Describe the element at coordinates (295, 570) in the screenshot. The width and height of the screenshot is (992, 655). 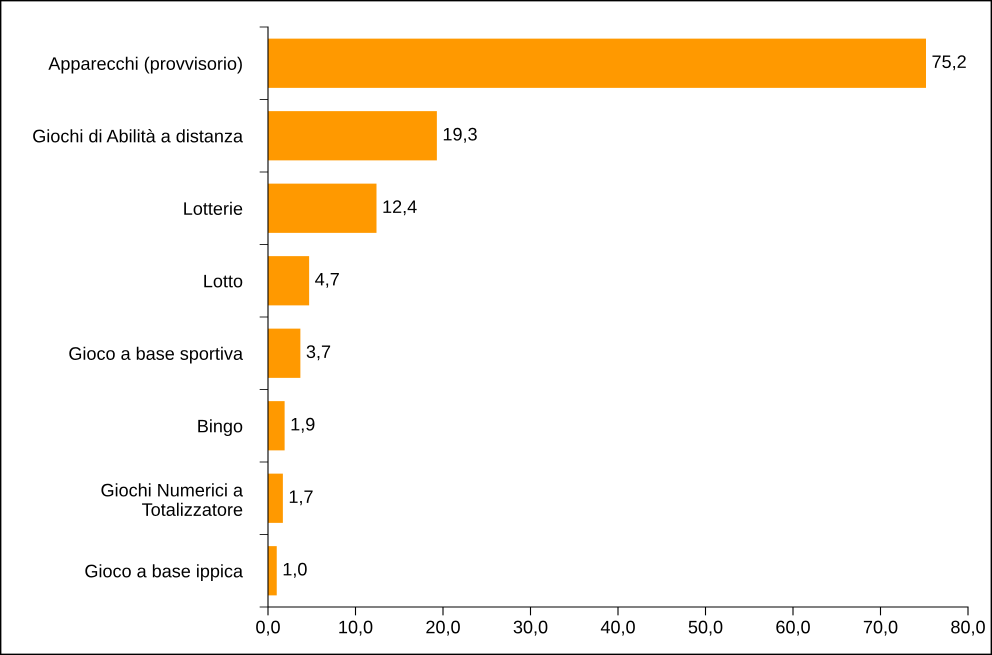
I see `data-label: 1,0` at that location.